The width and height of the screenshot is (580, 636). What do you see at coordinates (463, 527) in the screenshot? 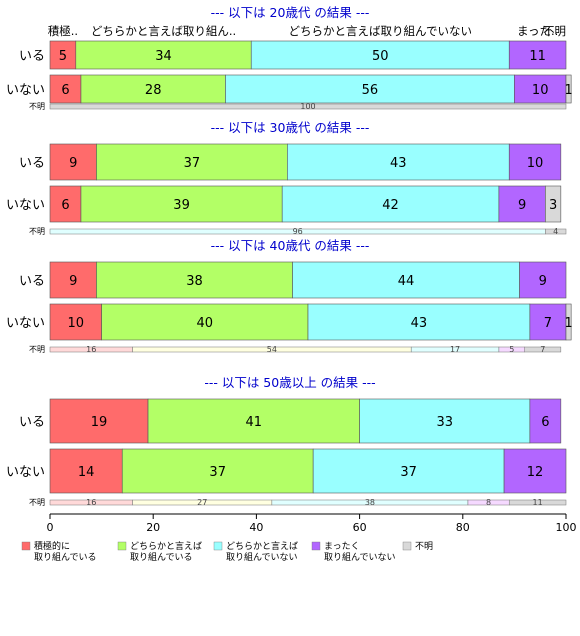
I see `x-tick-label: 80` at bounding box center [463, 527].